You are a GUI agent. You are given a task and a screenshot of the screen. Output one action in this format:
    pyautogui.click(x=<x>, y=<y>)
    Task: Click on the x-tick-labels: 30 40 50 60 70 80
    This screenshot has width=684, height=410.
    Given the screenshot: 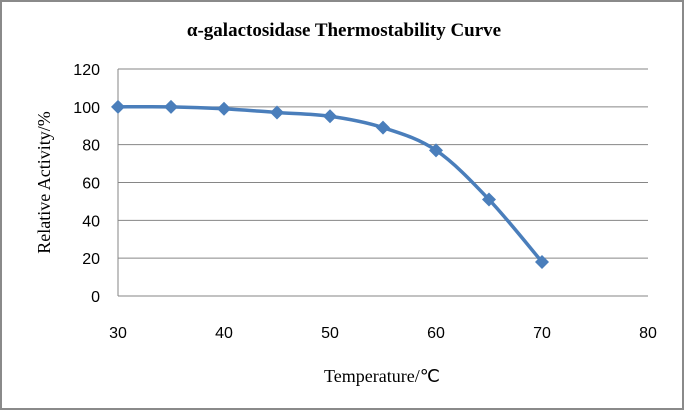 What is the action you would take?
    pyautogui.click(x=383, y=333)
    